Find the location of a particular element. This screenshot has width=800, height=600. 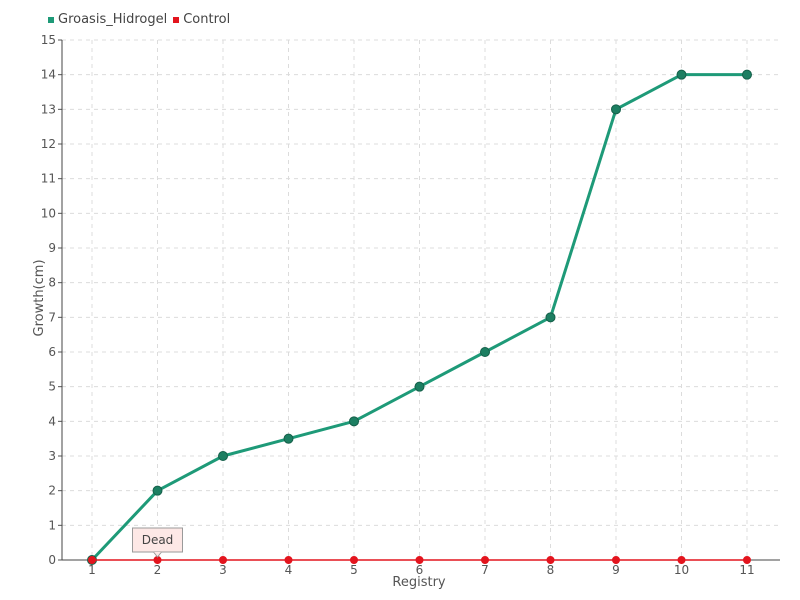

legend: Groasis_Hidrogel Control is located at coordinates (142, 19).